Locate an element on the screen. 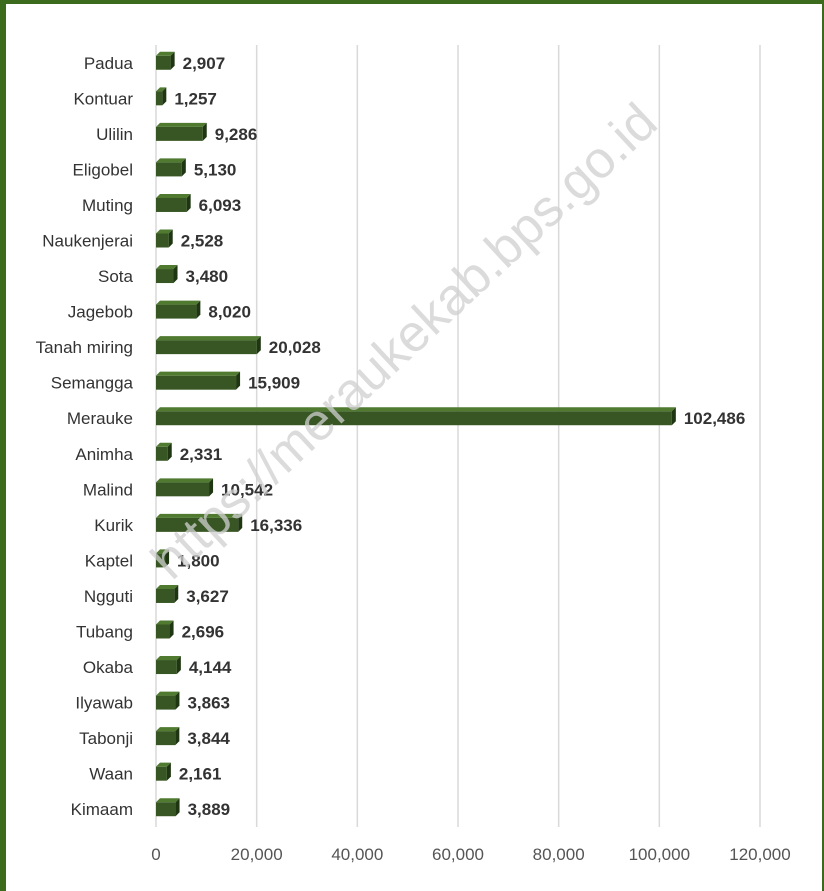 This screenshot has height=891, width=824. category-label: Animha is located at coordinates (104, 454).